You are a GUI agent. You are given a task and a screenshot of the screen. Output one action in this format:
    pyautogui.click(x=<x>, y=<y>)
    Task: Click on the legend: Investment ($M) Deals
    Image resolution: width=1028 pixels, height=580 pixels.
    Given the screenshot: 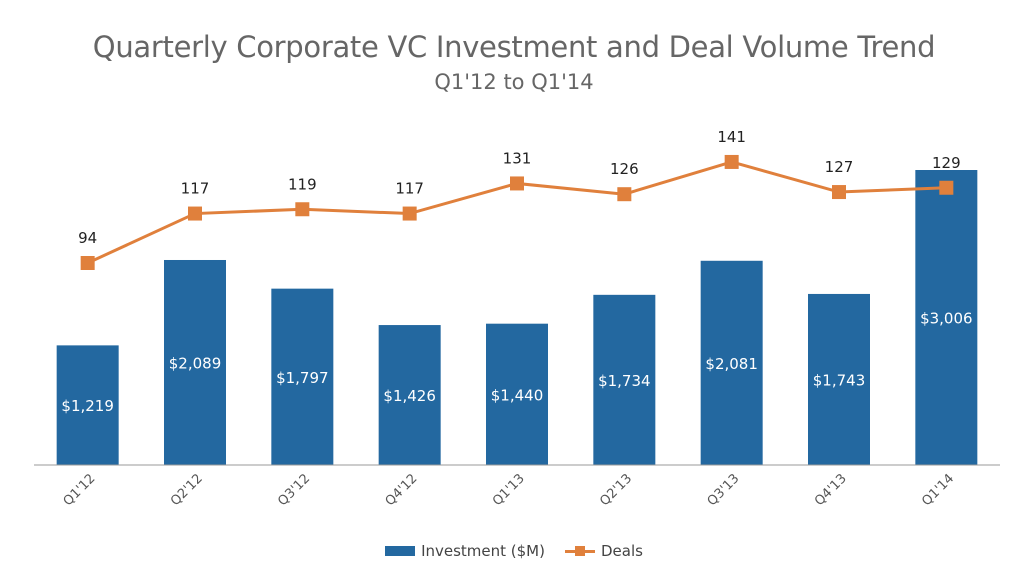 What is the action you would take?
    pyautogui.click(x=514, y=551)
    